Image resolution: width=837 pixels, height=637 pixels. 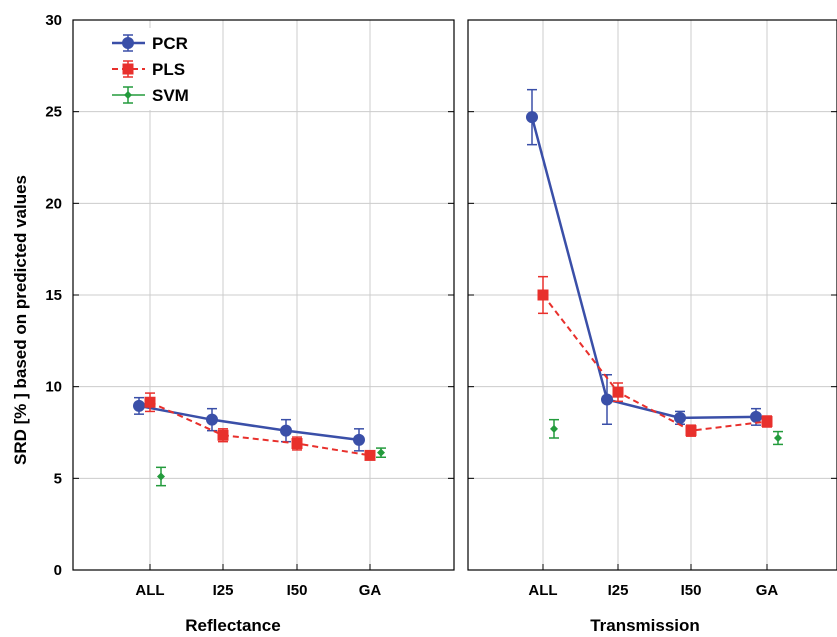 I want to click on legend-entry-svm: SVM, so click(x=150, y=95).